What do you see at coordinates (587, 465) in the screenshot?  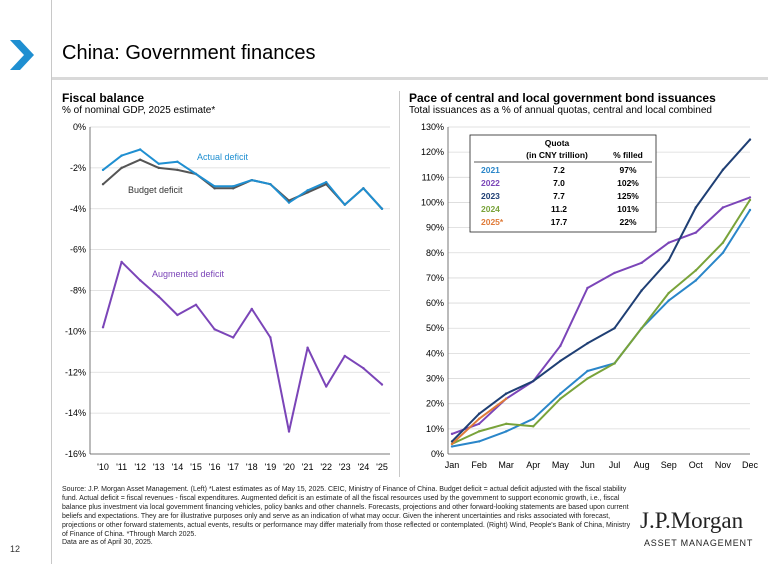 I see `x-tick-label: Jun` at bounding box center [587, 465].